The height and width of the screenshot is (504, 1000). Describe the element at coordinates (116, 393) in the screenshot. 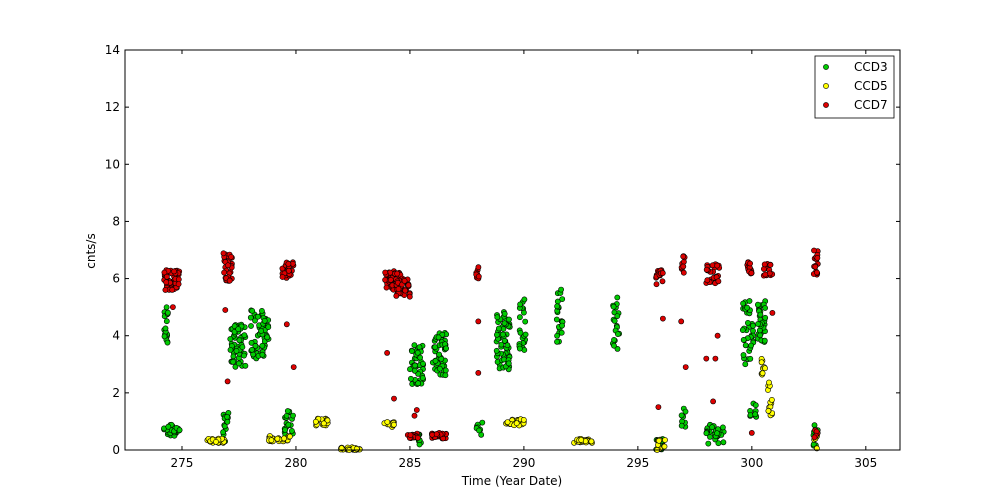

I see `y-tick-label: 2` at that location.